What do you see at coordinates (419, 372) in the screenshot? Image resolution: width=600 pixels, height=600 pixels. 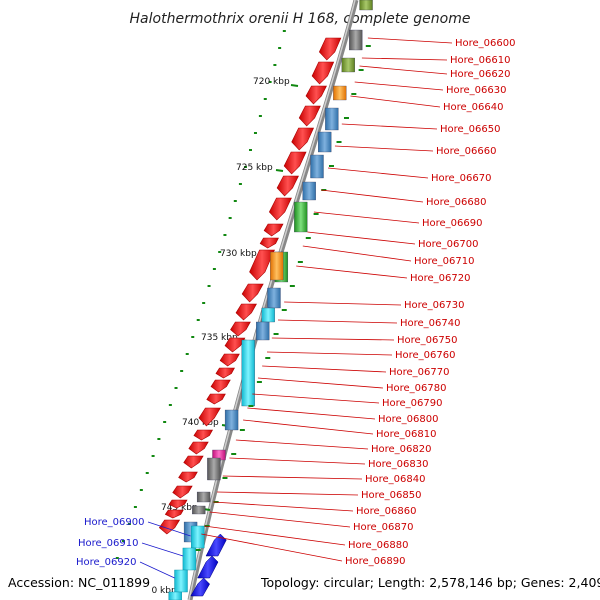 I see `gene-label: Hore_06770` at bounding box center [419, 372].